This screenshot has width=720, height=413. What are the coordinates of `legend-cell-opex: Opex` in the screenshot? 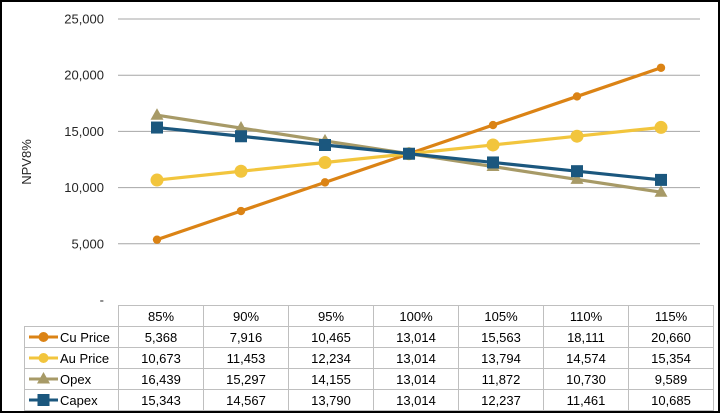 It's located at (71, 379).